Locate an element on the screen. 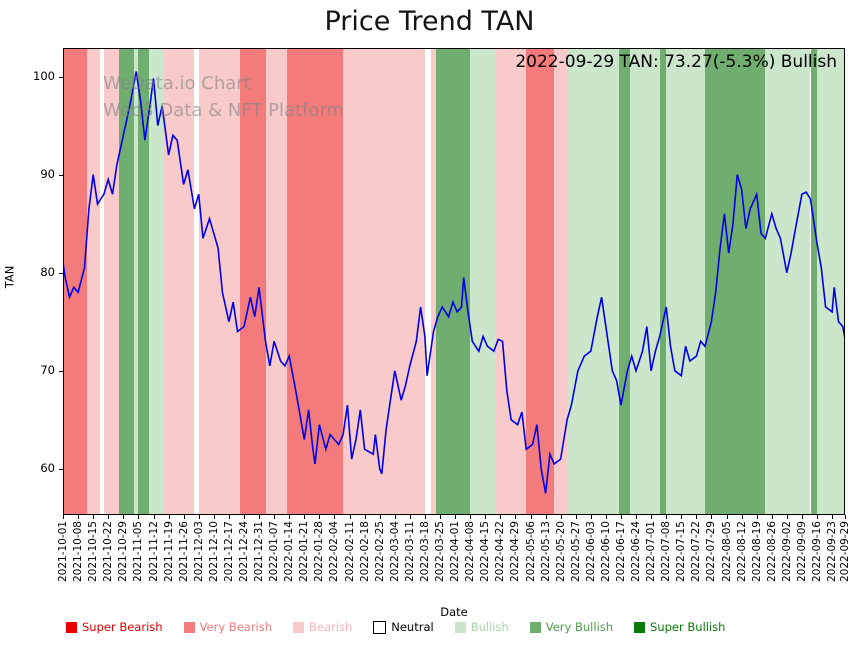  x-tick-label: 2022-01-14 is located at coordinates (289, 552).